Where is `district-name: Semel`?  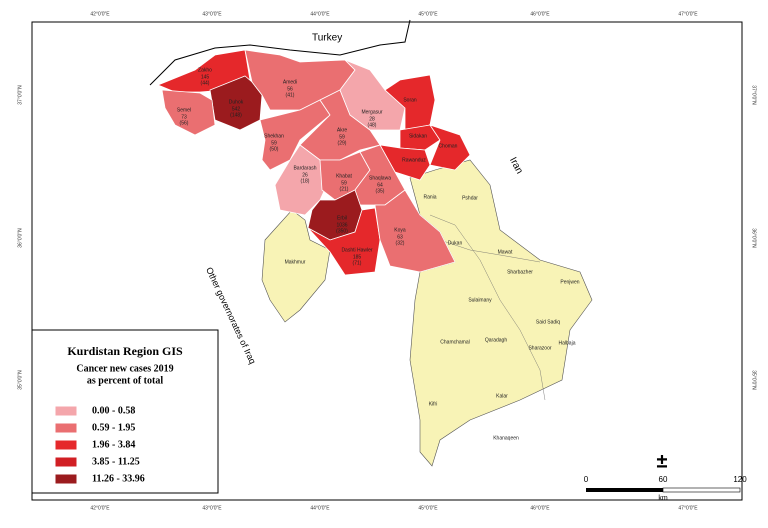
district-name: Semel is located at coordinates (184, 110).